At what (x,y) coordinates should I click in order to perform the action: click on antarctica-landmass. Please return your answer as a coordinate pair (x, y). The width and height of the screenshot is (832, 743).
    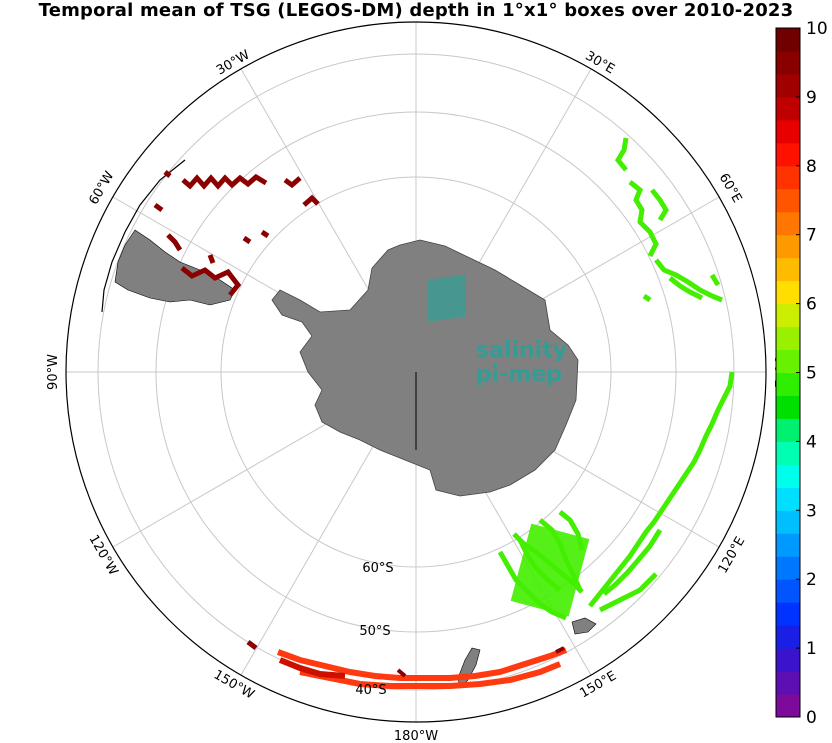
    Looking at the image, I should click on (425, 368).